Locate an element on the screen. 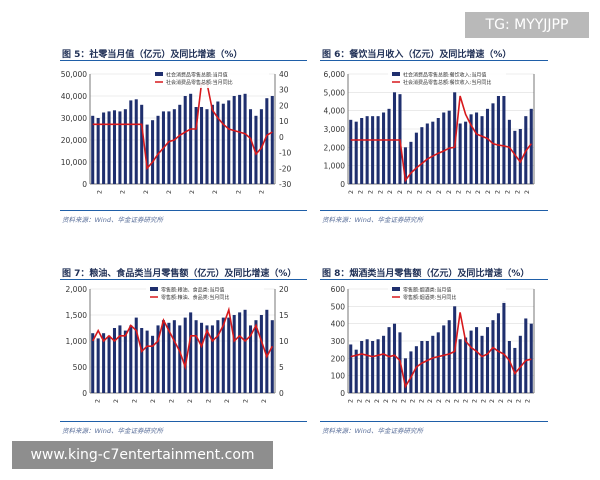 The image size is (600, 480). panel-3-source: 资料来源：Wind、华金证券研究所 is located at coordinates (112, 431).